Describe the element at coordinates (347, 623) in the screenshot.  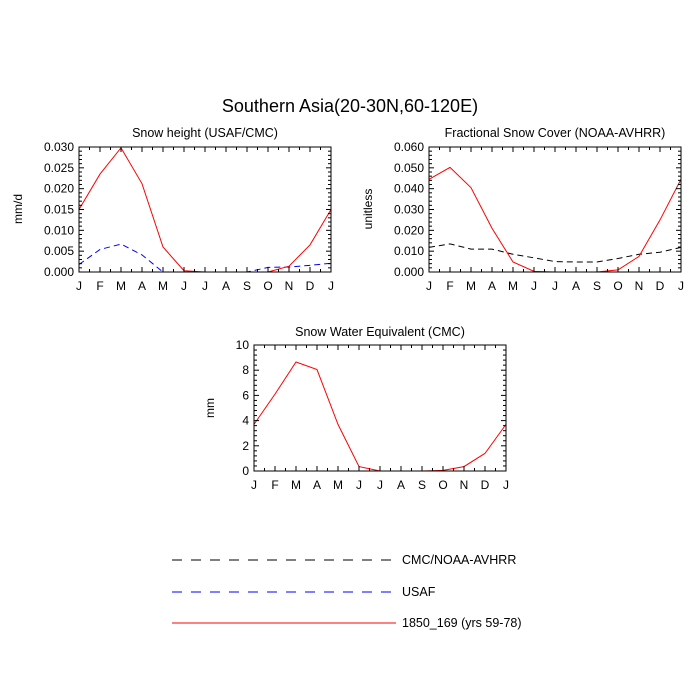
I see `legend-item: 1850_169 (yrs 59-78)` at that location.